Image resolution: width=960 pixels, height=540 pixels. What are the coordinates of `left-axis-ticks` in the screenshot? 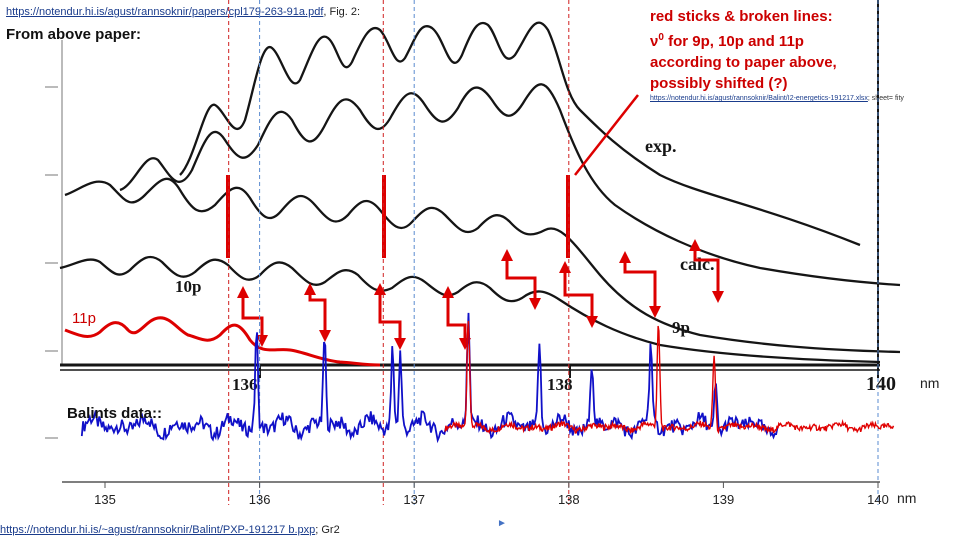 It's located at (54, 239).